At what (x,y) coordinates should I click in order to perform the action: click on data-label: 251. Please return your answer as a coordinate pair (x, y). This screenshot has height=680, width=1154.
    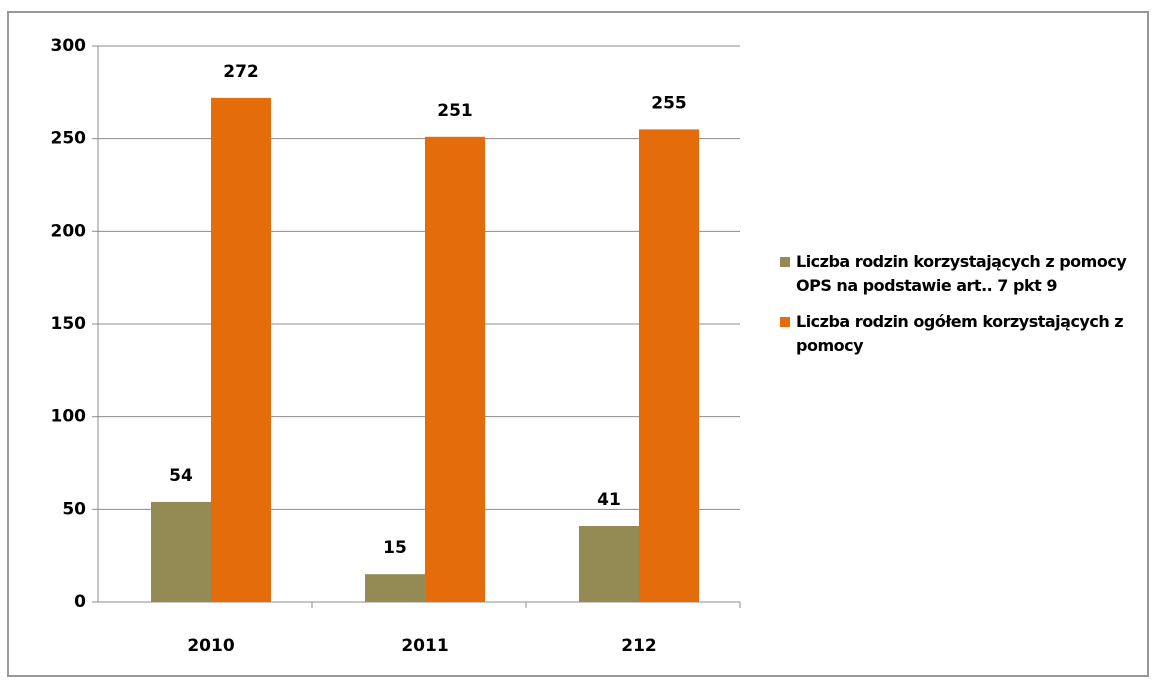
    Looking at the image, I should click on (455, 111).